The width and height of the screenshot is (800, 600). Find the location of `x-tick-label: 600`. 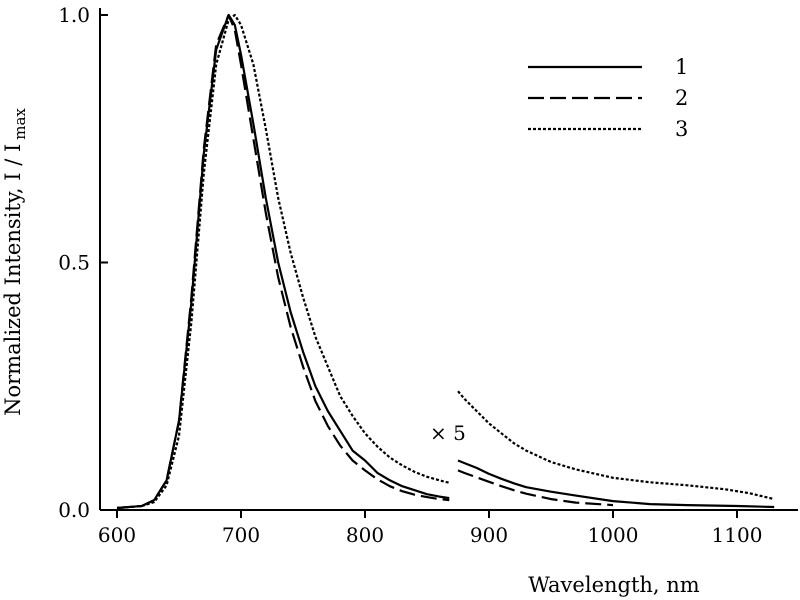

x-tick-label: 600 is located at coordinates (117, 535).